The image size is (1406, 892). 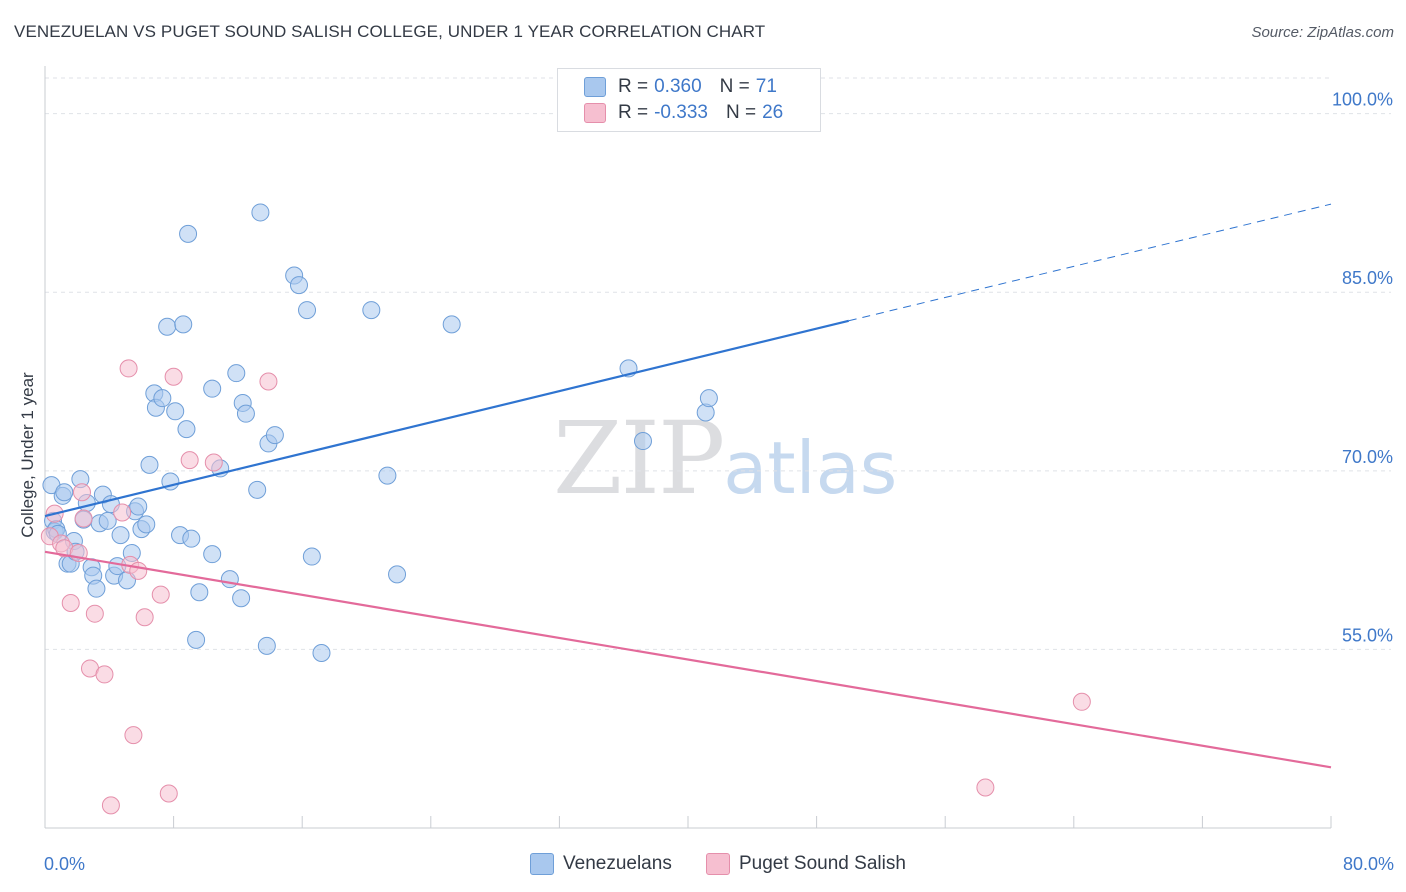 What do you see at coordinates (766, 86) in the screenshot?
I see `legend-n-value: 71` at bounding box center [766, 86].